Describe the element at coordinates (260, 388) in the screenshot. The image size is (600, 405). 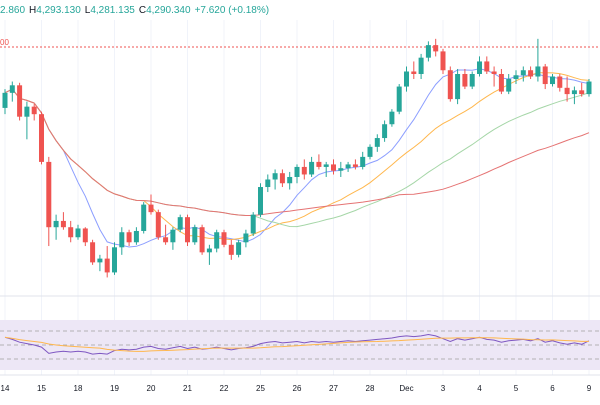
I see `x-tick-label: 25` at that location.